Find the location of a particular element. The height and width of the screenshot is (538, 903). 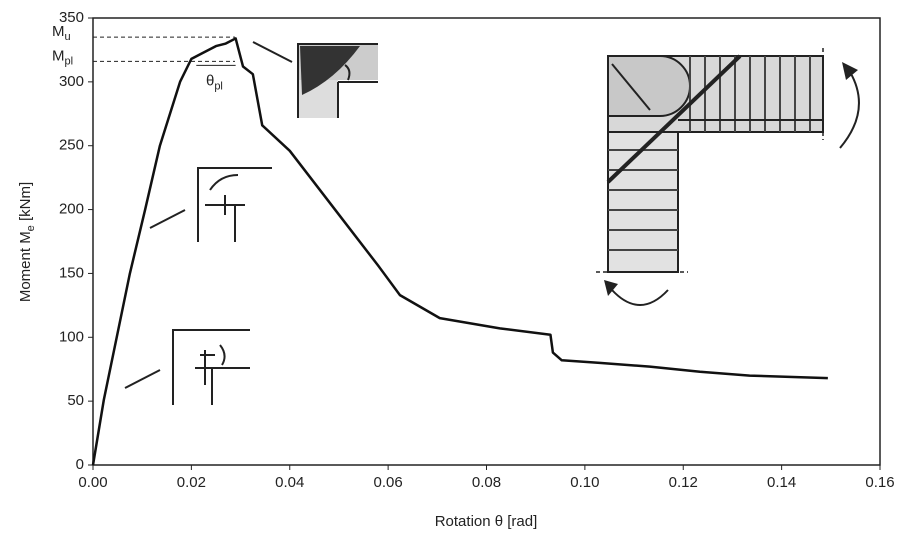

x-tick-label: 0.00 is located at coordinates (92, 482).